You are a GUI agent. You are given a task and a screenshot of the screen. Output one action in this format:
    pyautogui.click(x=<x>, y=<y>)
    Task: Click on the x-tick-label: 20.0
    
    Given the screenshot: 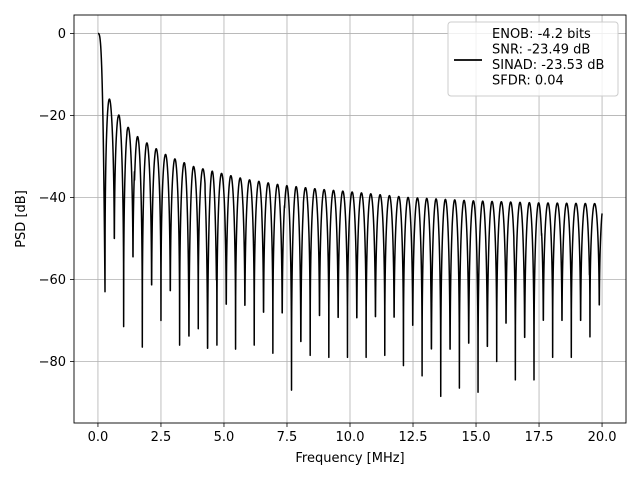 What is the action you would take?
    pyautogui.click(x=602, y=437)
    